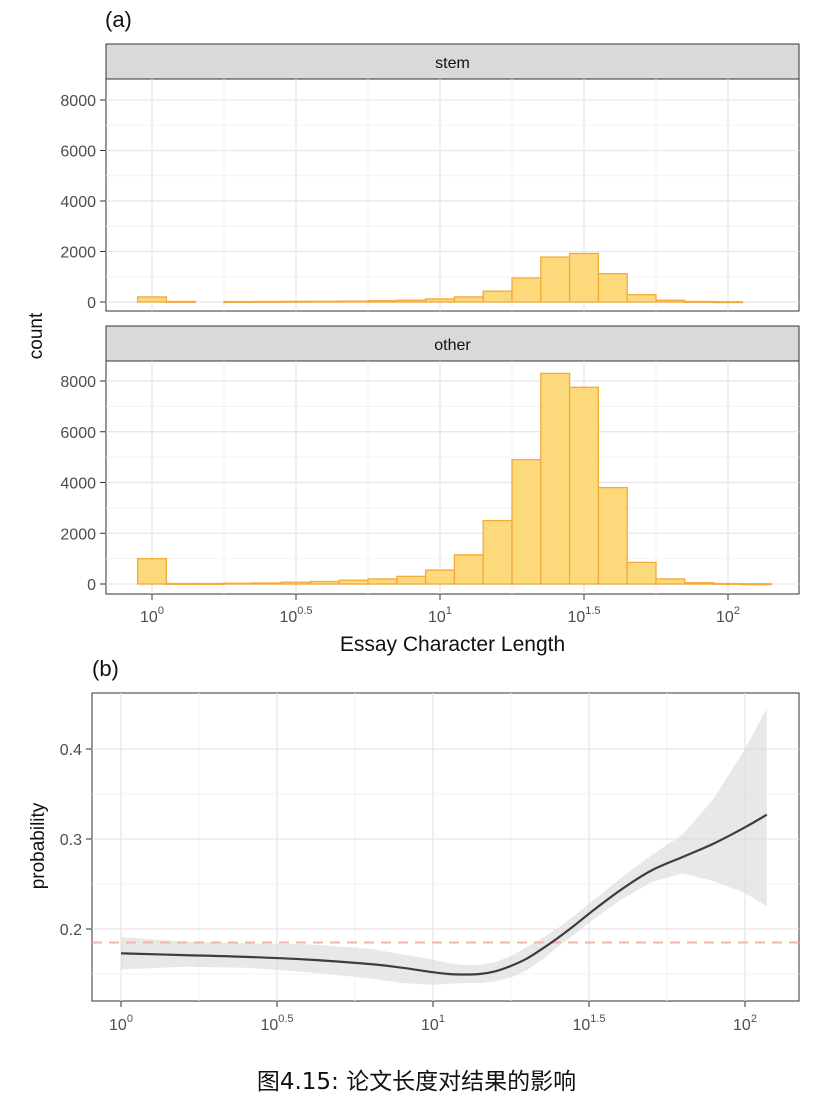 Image resolution: width=833 pixels, height=1119 pixels. I want to click on x-ticks-a: 100 100.5 10¹ 101.5 10², so click(440, 610).